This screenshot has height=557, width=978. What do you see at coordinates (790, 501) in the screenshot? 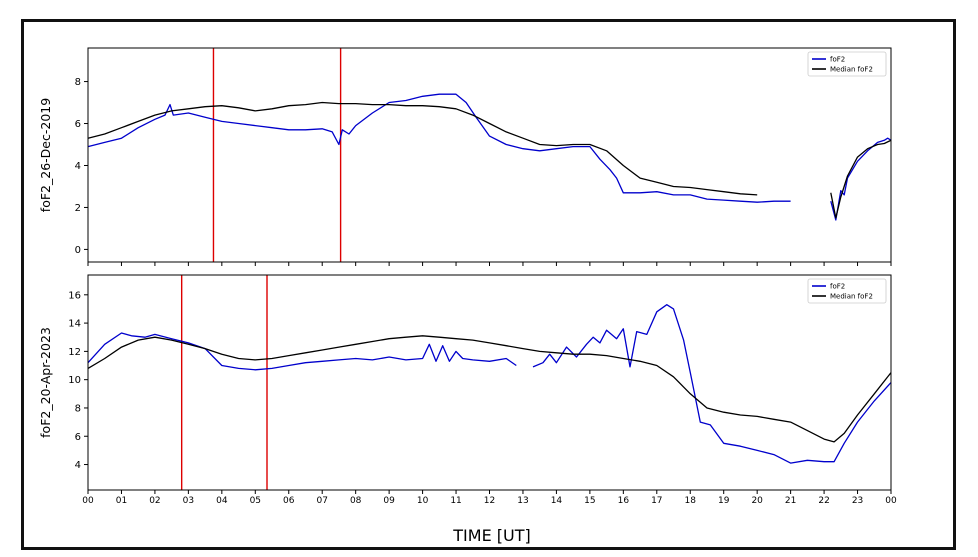
I see `x-tick-label: 21` at bounding box center [790, 501].